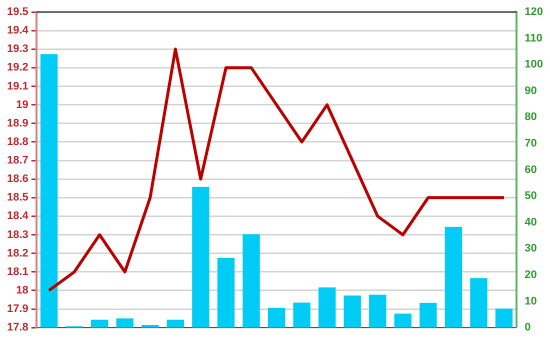 Image resolution: width=550 pixels, height=364 pixels. I want to click on y-tick-label: 19, so click(22, 104).